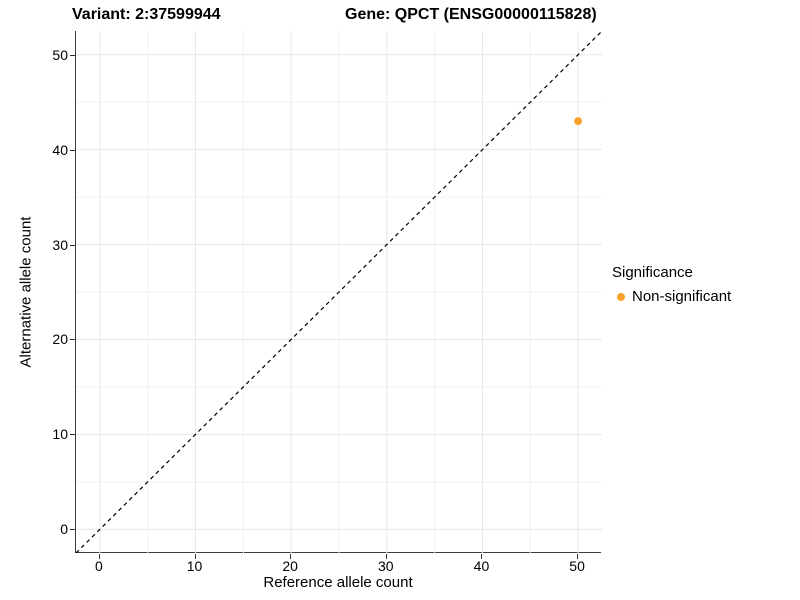  I want to click on gene-title: Gene: QPCT (ENSG00000115828), so click(471, 14).